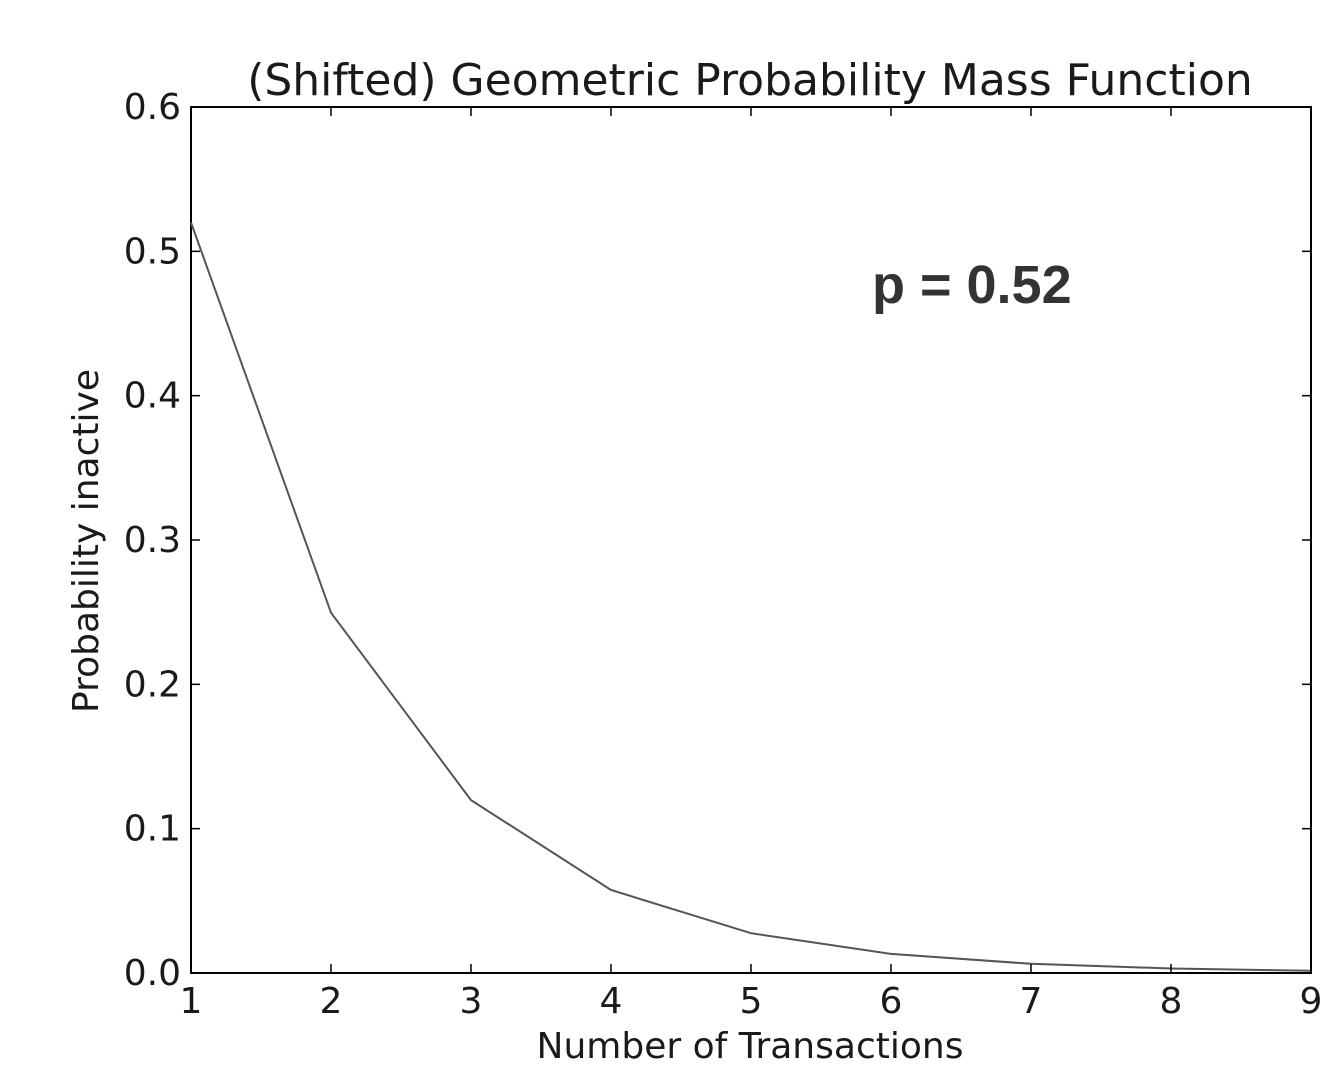  What do you see at coordinates (471, 1001) in the screenshot?
I see `x-tick-label: 3` at bounding box center [471, 1001].